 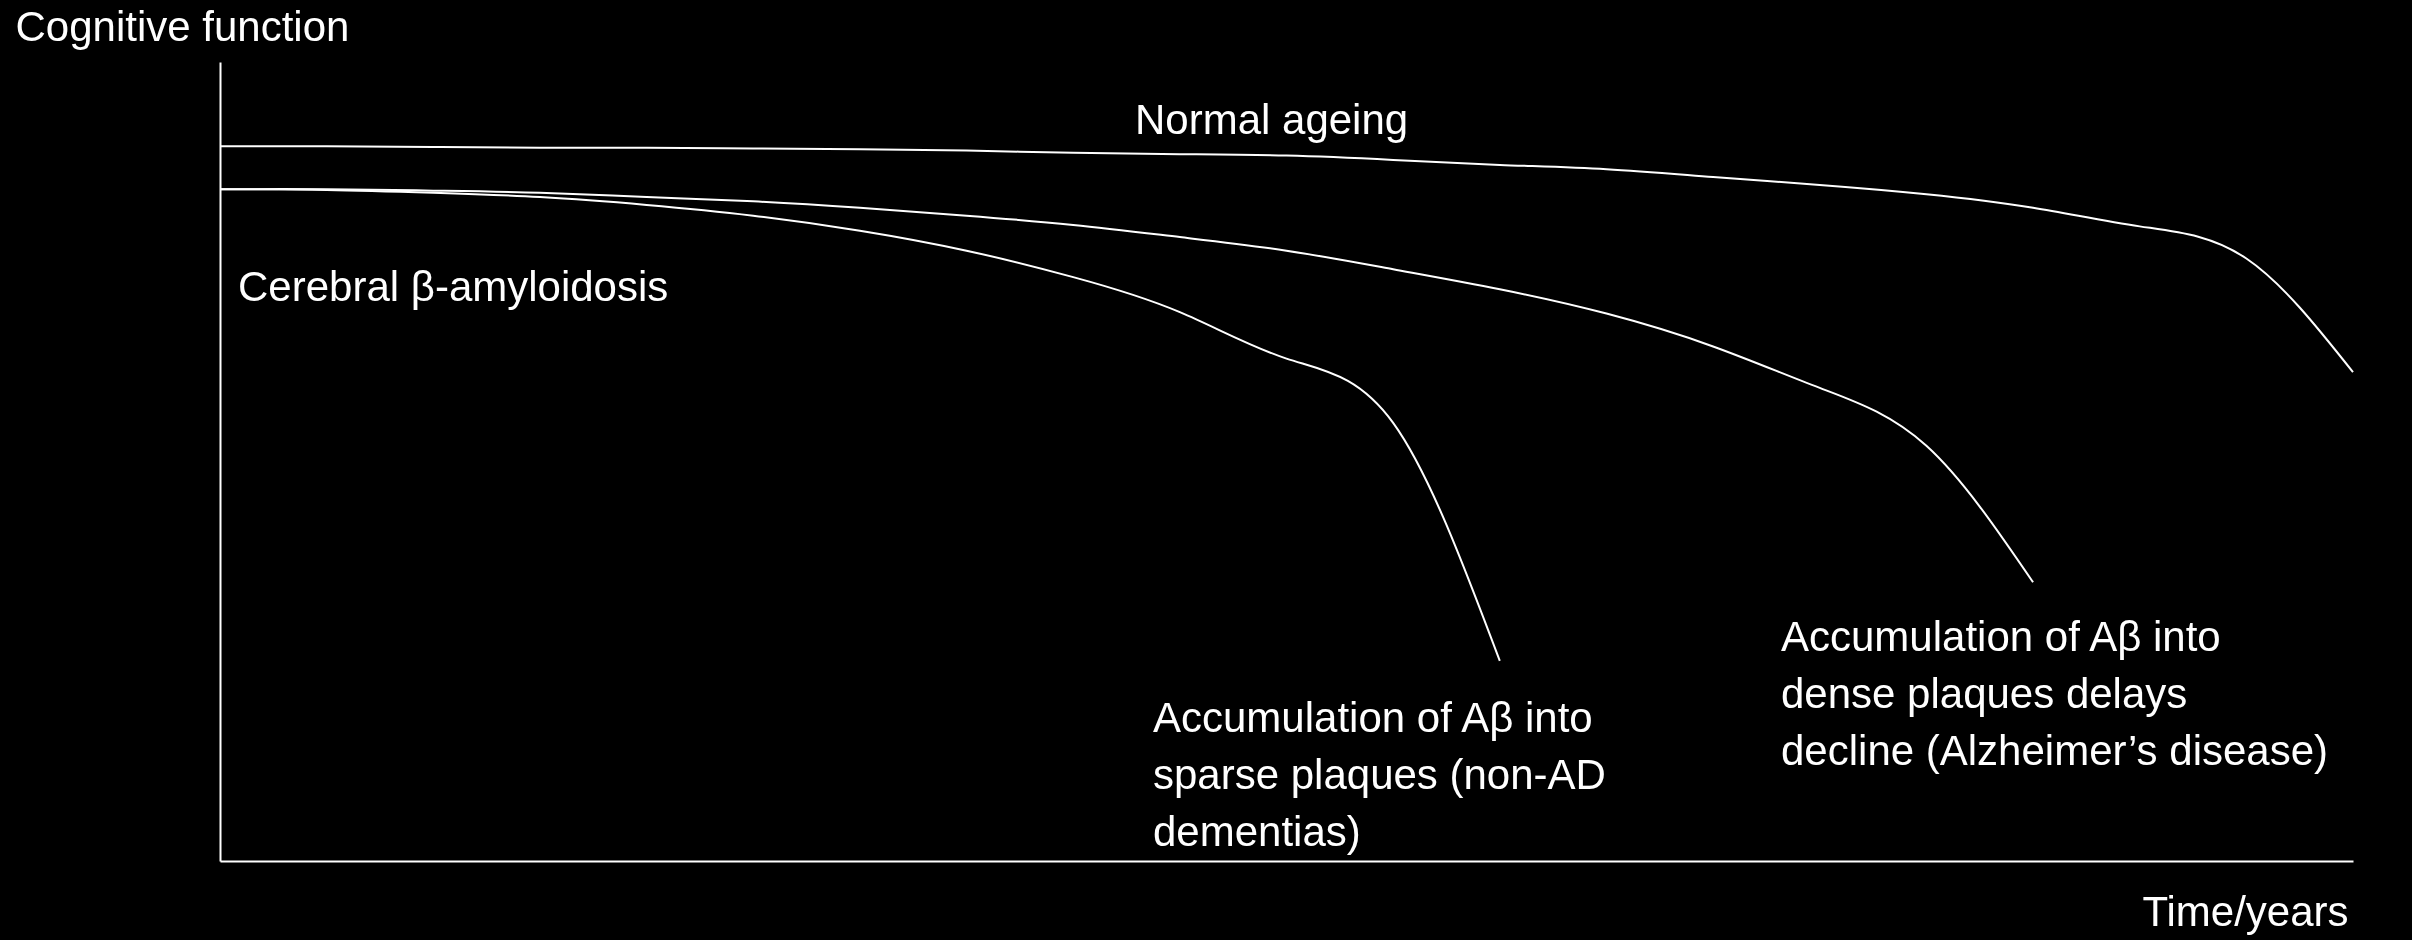 What do you see at coordinates (182, 26) in the screenshot?
I see `y-axis-title: Cognitive function` at bounding box center [182, 26].